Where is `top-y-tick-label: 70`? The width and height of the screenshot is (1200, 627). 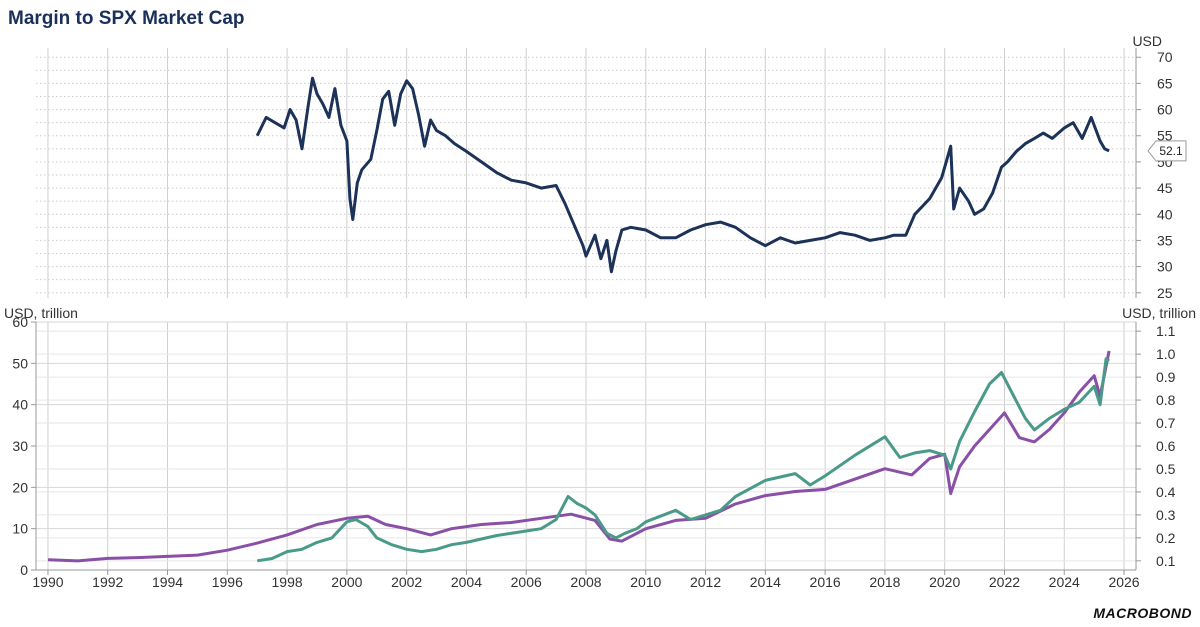
top-y-tick-label: 70 is located at coordinates (1165, 57).